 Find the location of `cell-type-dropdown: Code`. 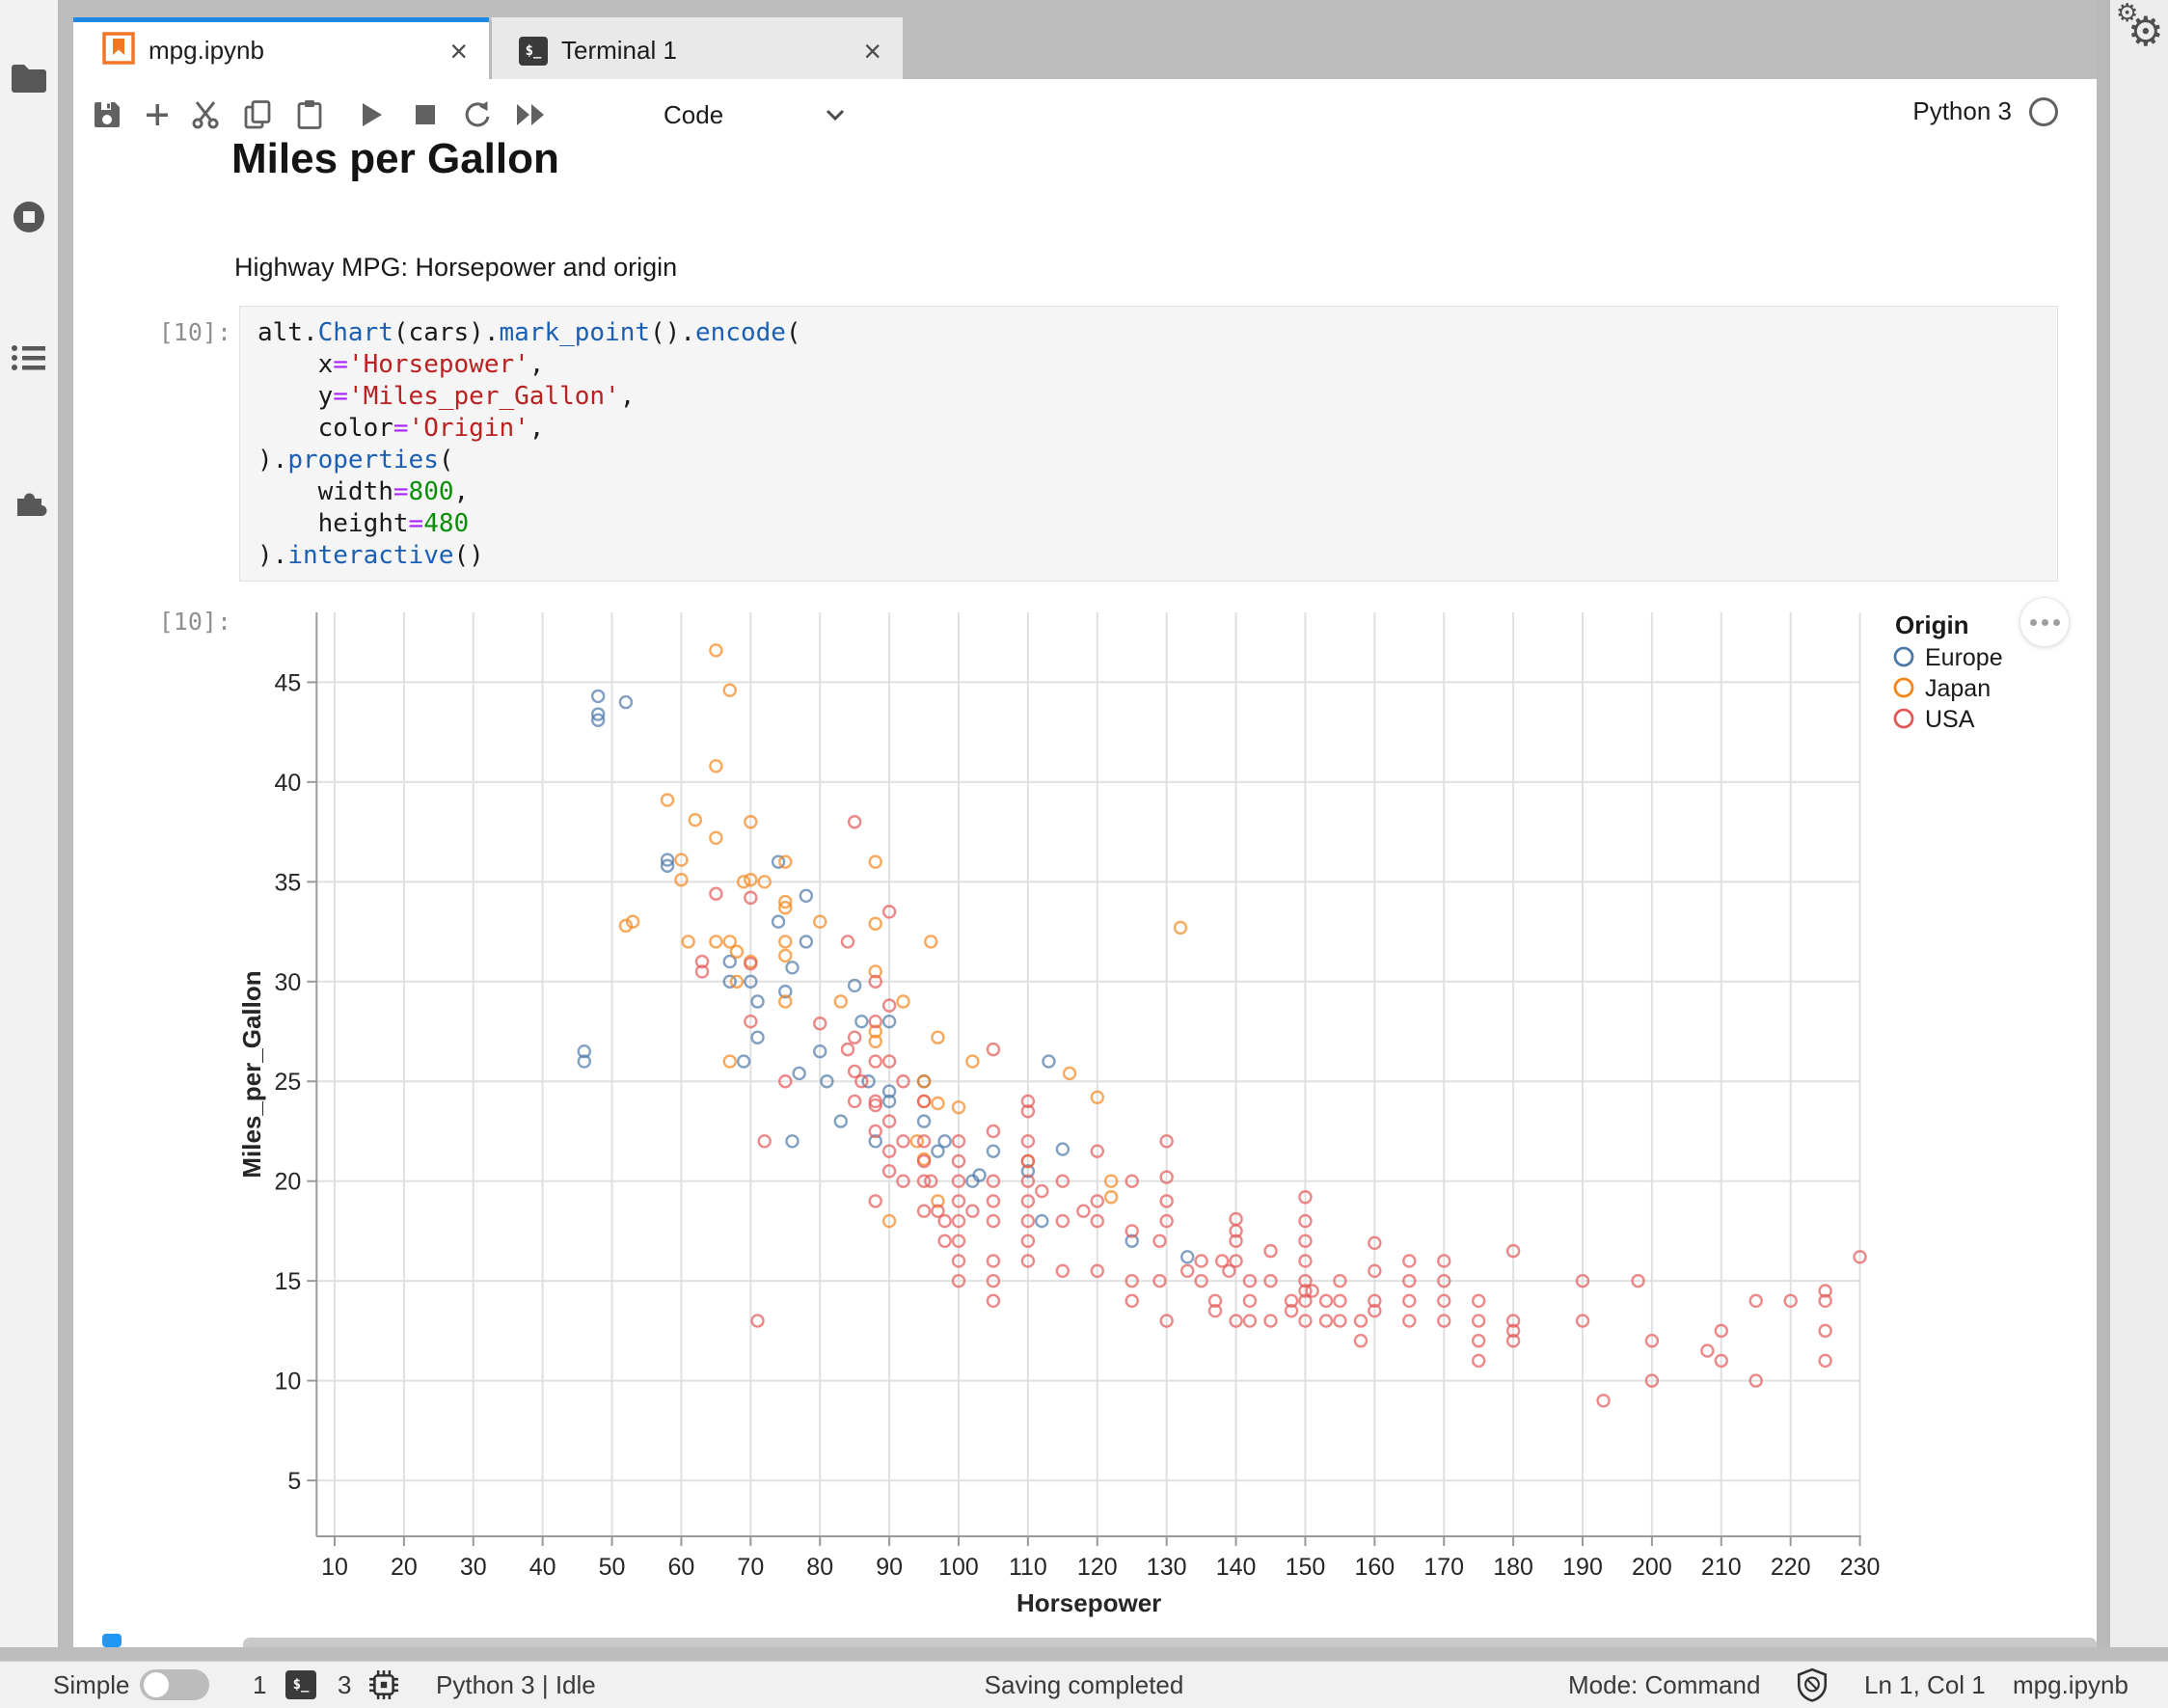

cell-type-dropdown: Code is located at coordinates (755, 114).